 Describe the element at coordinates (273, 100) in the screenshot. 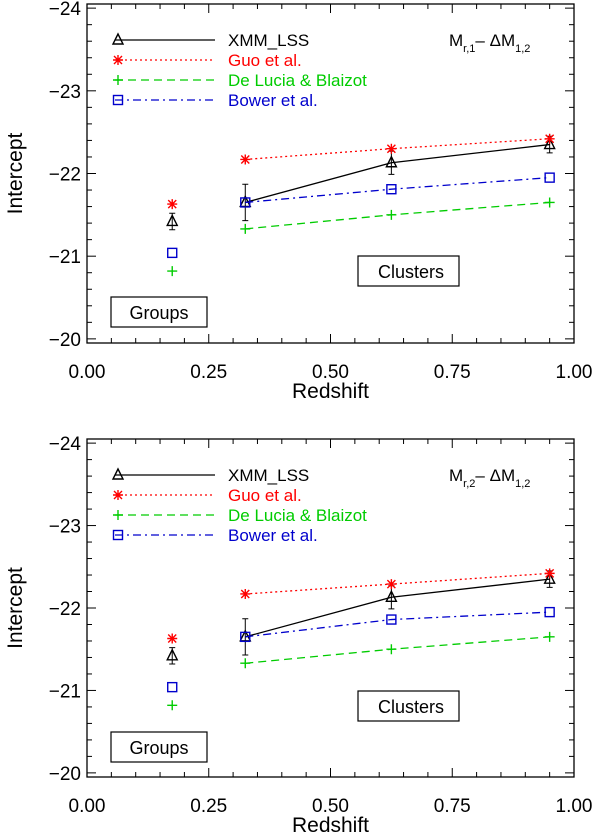

I see `legend-label: Bower et al.` at that location.